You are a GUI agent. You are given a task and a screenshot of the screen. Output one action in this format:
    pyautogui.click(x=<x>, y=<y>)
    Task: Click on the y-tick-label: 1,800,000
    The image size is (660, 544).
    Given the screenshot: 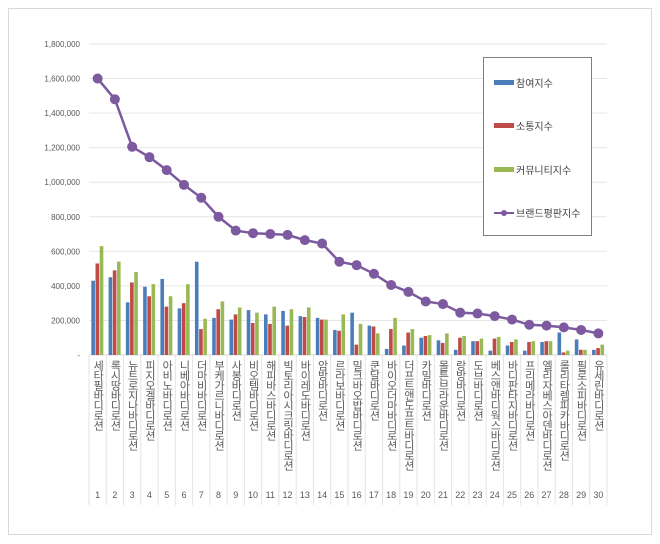 What is the action you would take?
    pyautogui.click(x=62, y=44)
    